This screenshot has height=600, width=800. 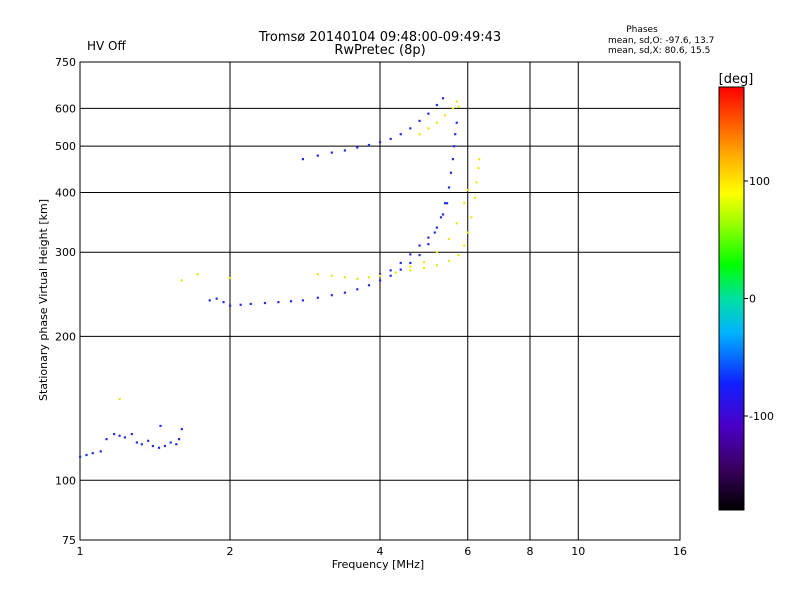 What do you see at coordinates (65, 301) in the screenshot?
I see `y-axis-ticks: 75 100 200 300 400 500 600 750` at bounding box center [65, 301].